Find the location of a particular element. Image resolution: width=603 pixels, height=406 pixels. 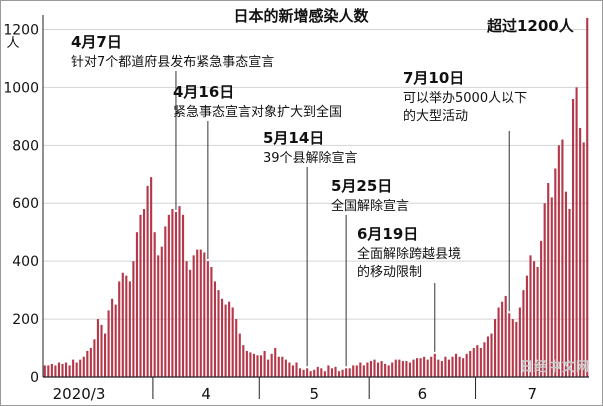

y-tick-label: 0 is located at coordinates (34, 378).